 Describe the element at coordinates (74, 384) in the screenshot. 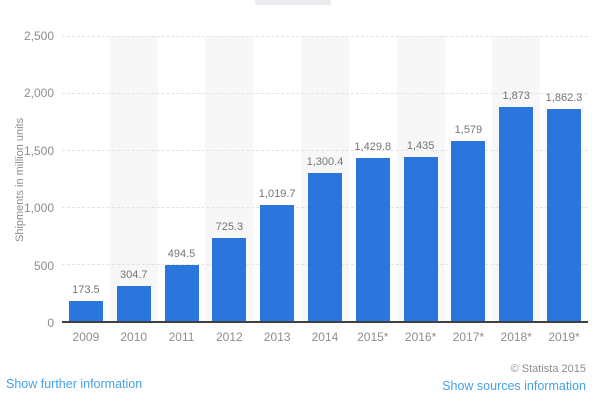

I see `show-further-information-link: Show further information` at that location.